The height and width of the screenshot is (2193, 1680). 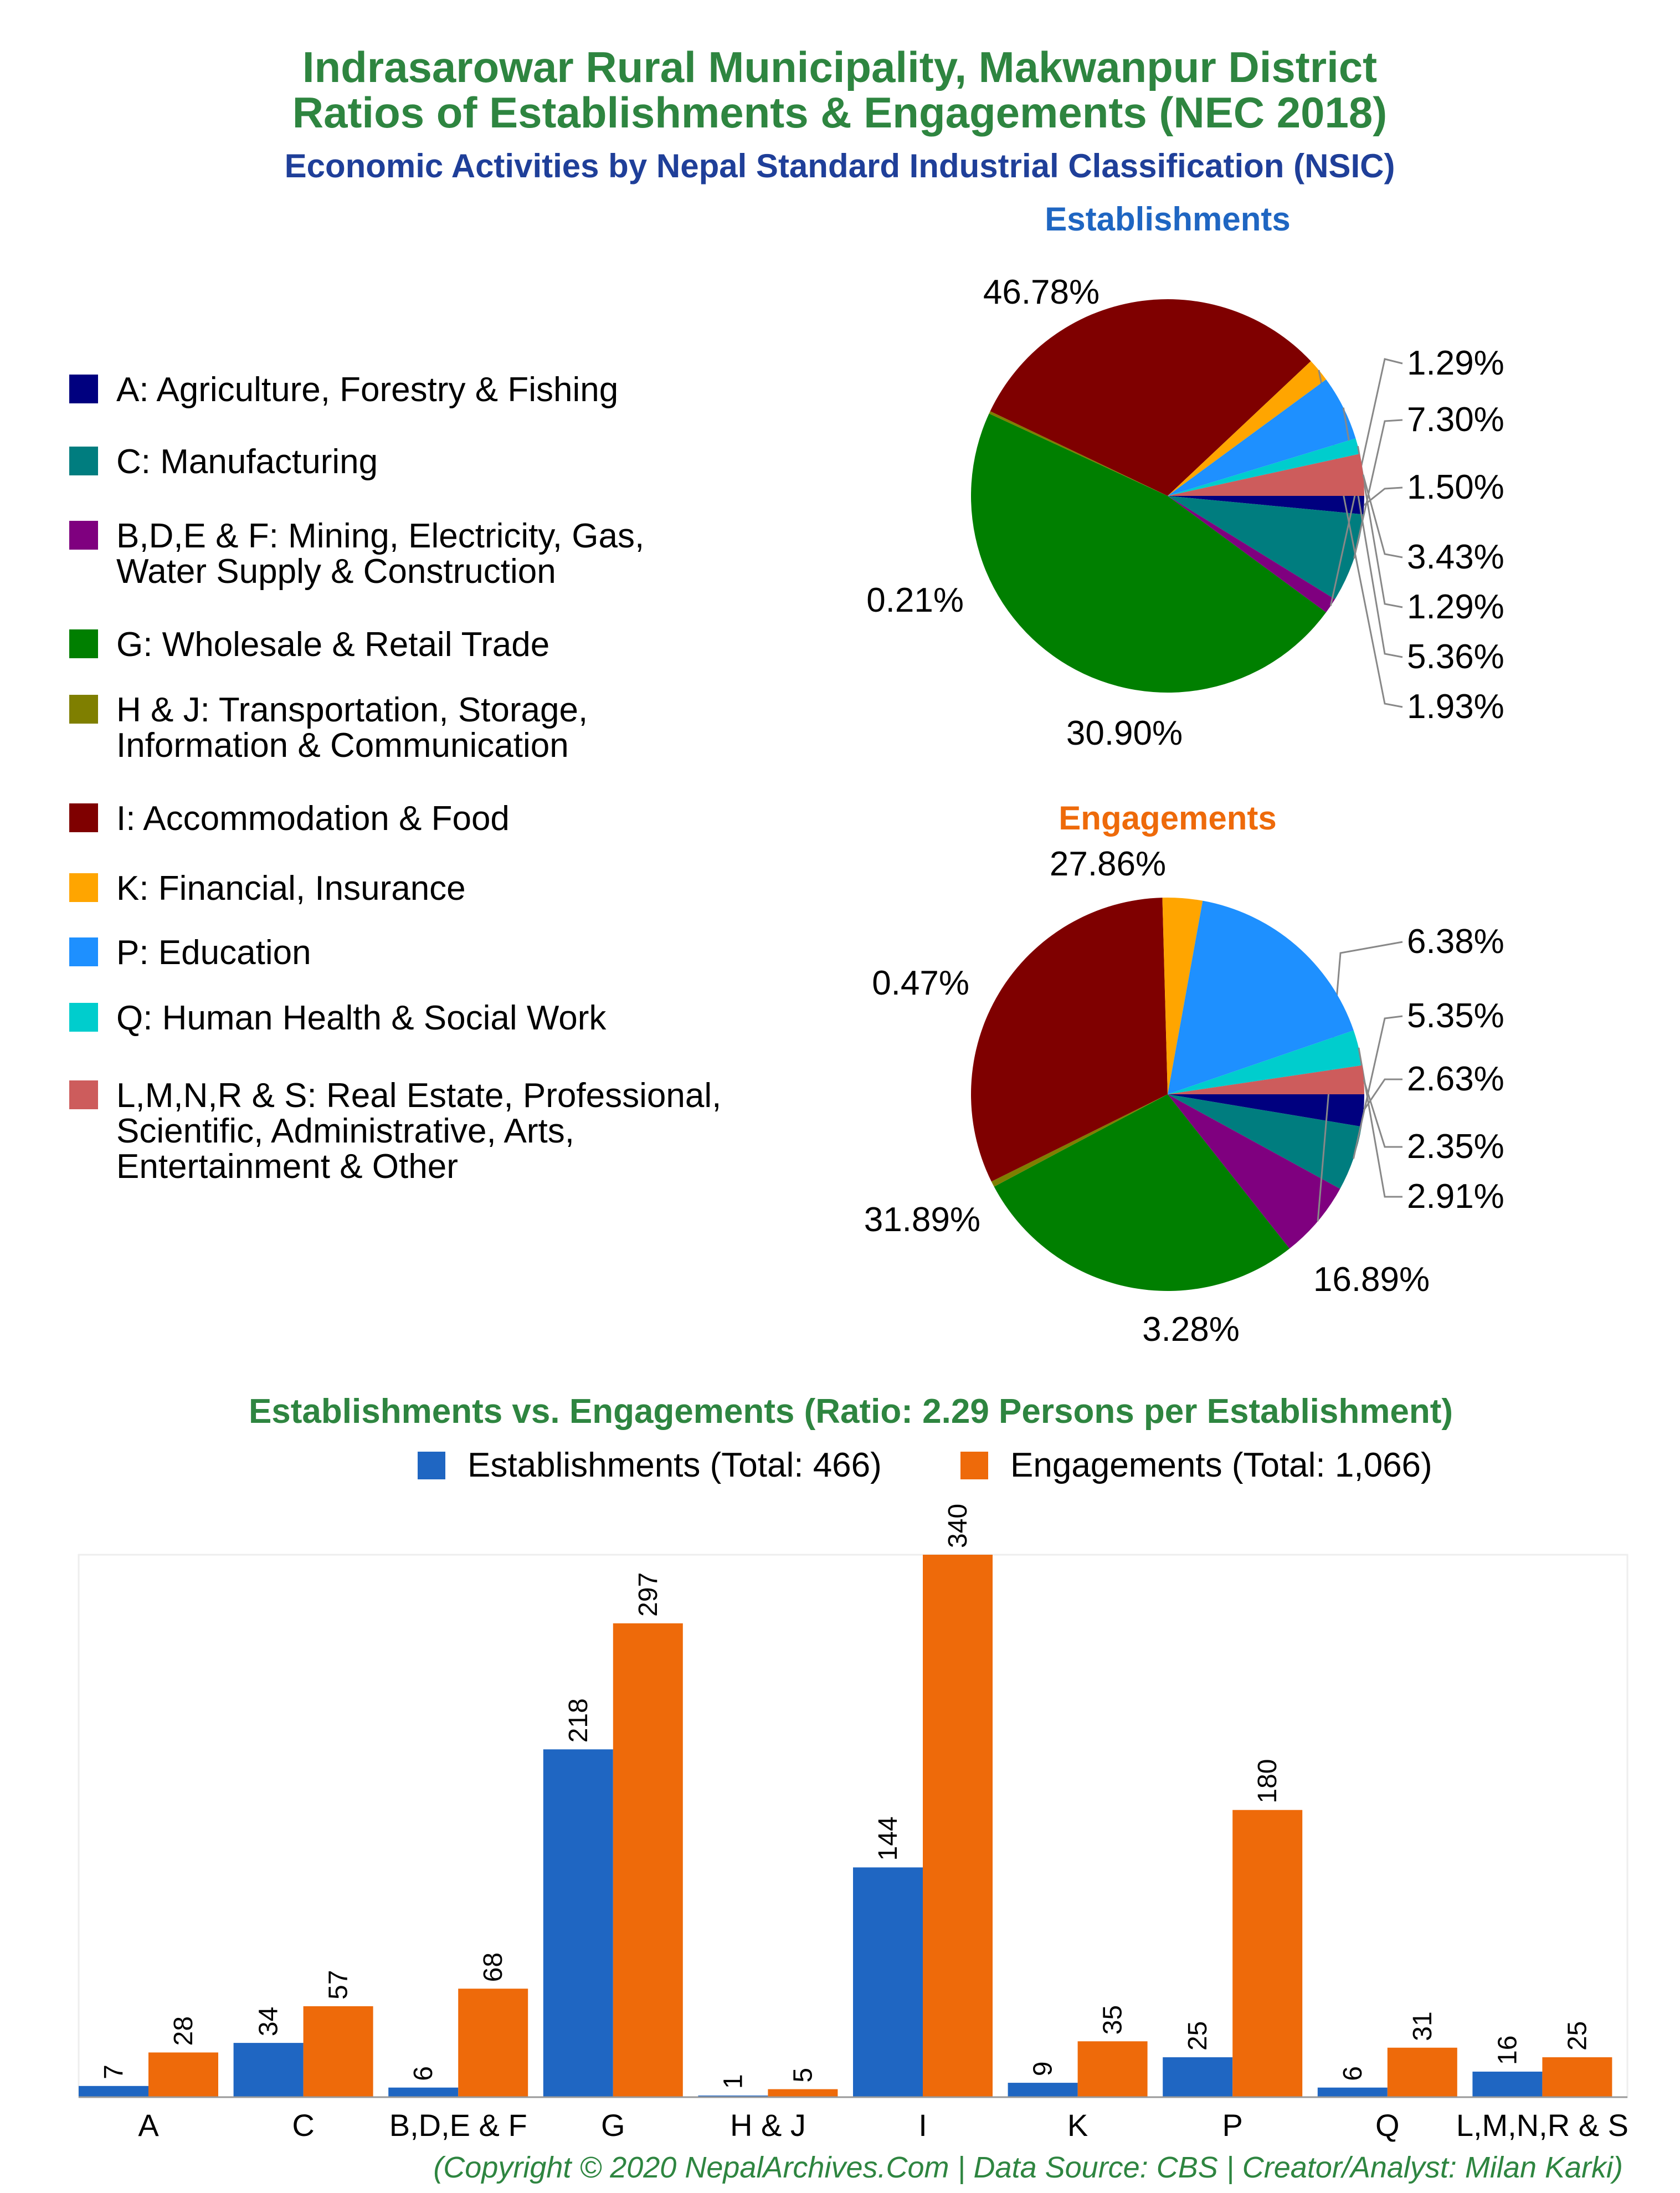 What do you see at coordinates (1077, 2125) in the screenshot?
I see `x-tick-label: K` at bounding box center [1077, 2125].